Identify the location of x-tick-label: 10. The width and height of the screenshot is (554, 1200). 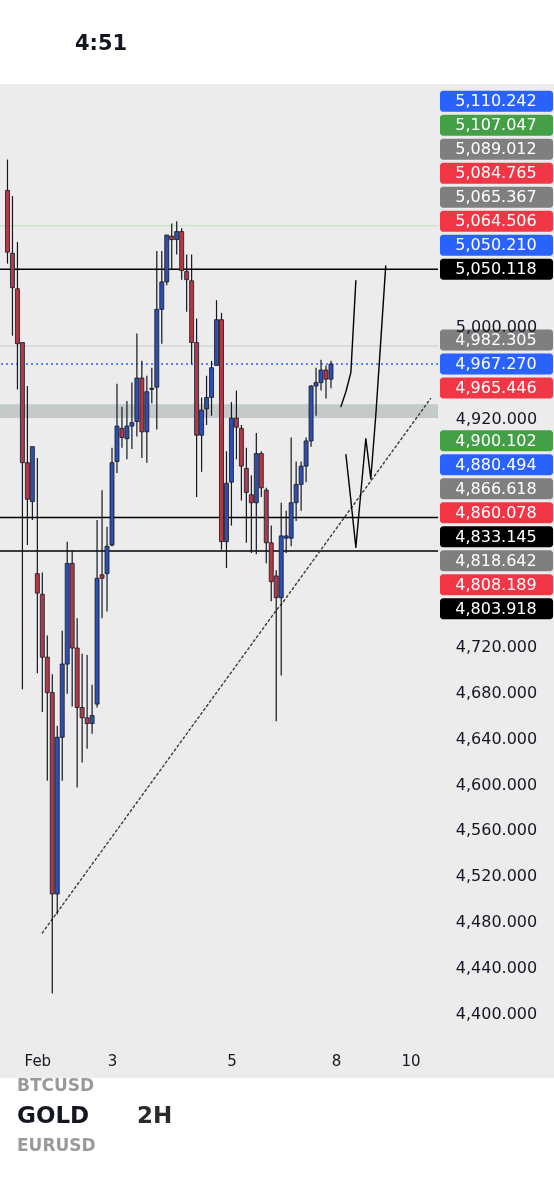
(411, 1060).